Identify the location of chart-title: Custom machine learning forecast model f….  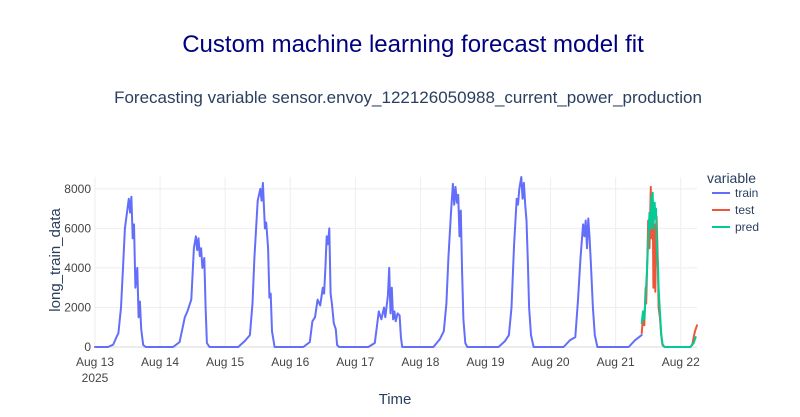
(413, 44).